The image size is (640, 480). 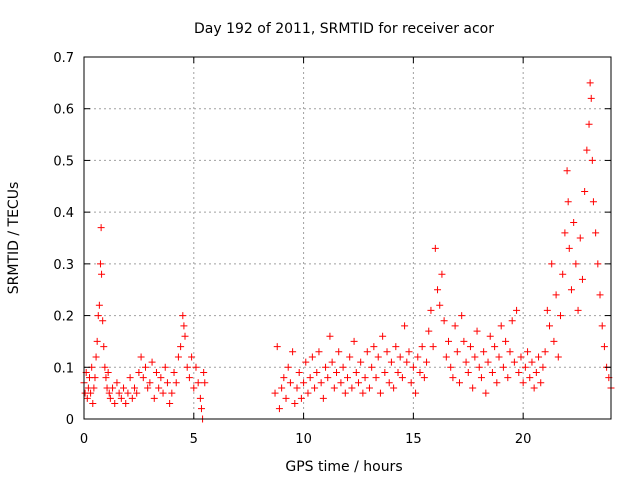 What do you see at coordinates (84, 439) in the screenshot?
I see `x-tick-label: 0` at bounding box center [84, 439].